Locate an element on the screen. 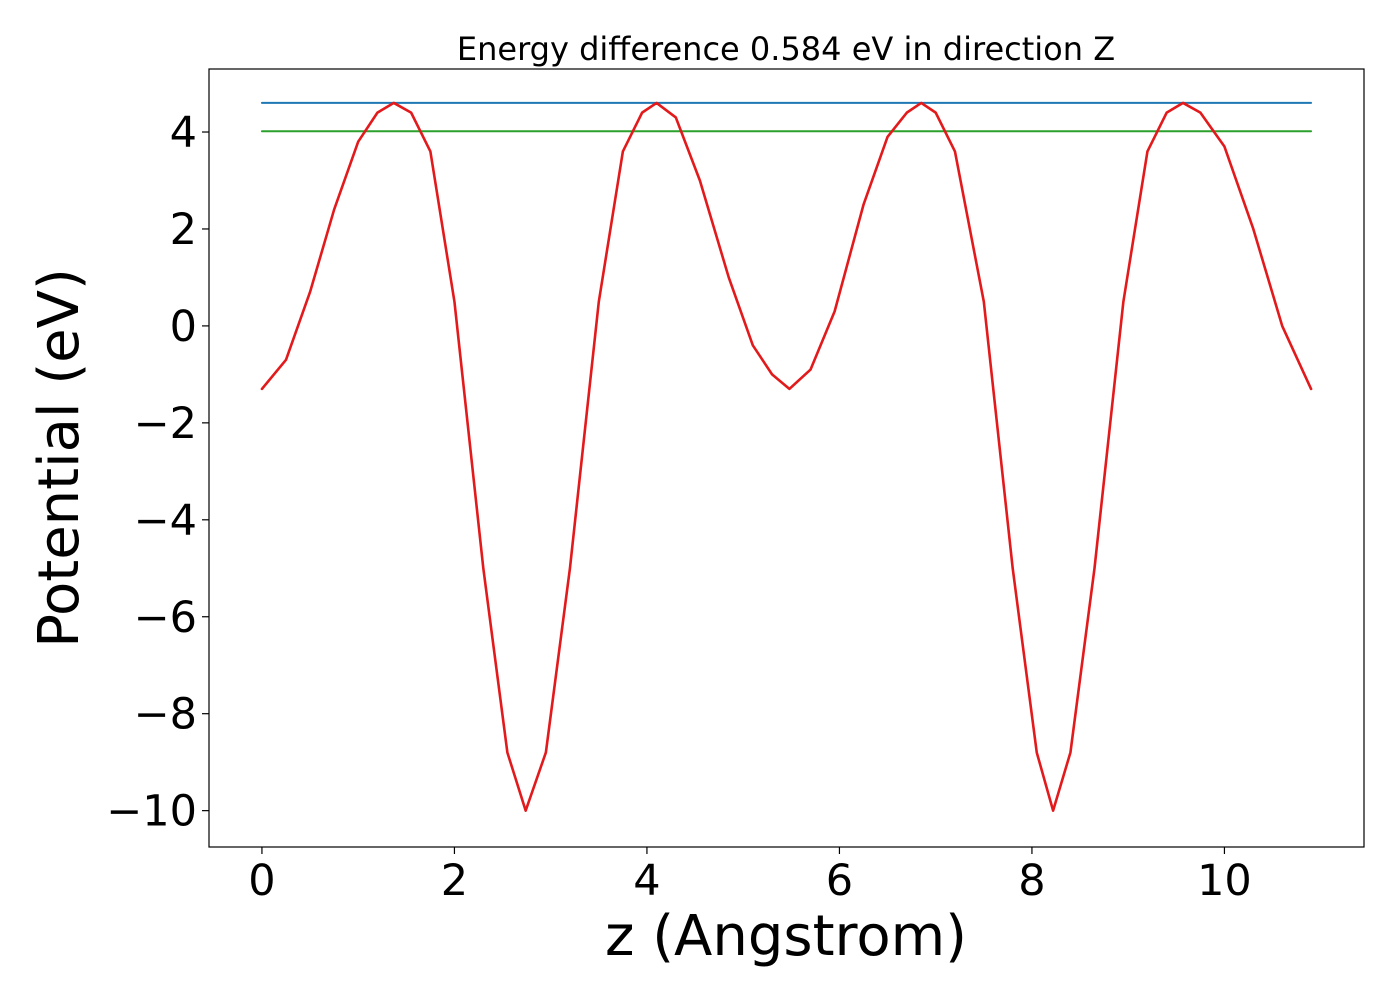 The image size is (1400, 1000). y-tick-label: −6 is located at coordinates (165, 618).